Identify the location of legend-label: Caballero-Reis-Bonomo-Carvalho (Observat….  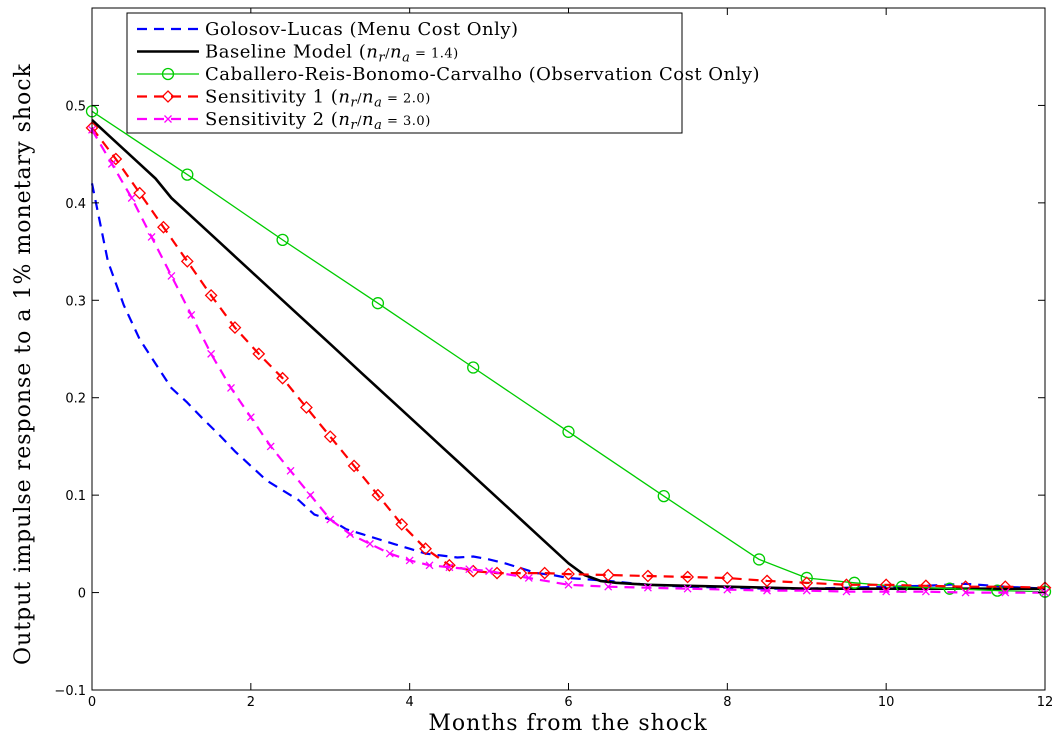
(482, 74).